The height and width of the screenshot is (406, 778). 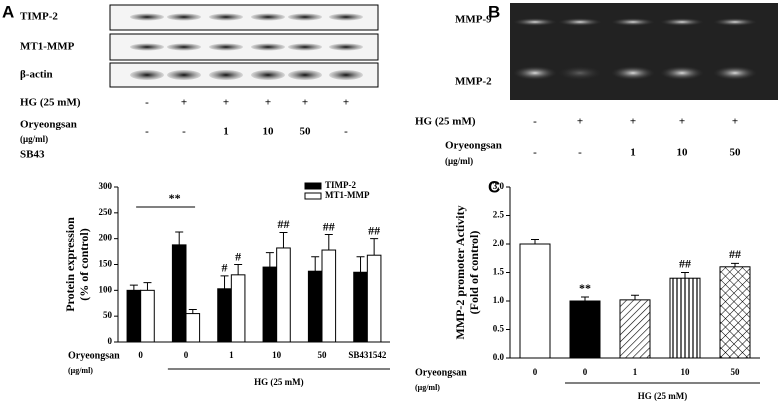 I want to click on y-tick-label: 1.0, so click(x=499, y=300).